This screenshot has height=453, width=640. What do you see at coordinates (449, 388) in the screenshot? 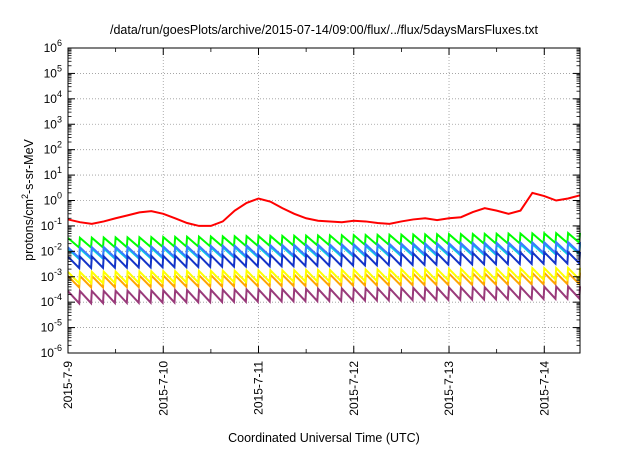
I see `x-tick-label: 2015-7-13` at bounding box center [449, 388].